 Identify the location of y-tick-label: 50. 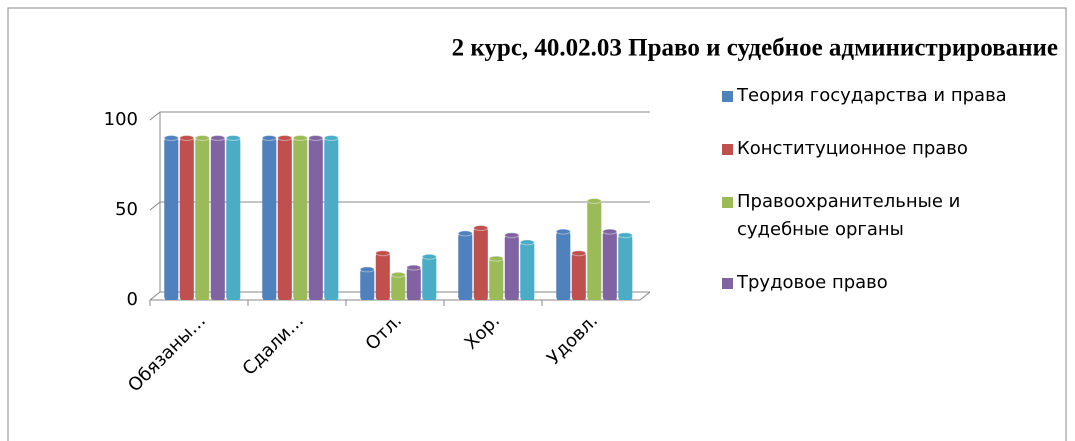
(126, 209).